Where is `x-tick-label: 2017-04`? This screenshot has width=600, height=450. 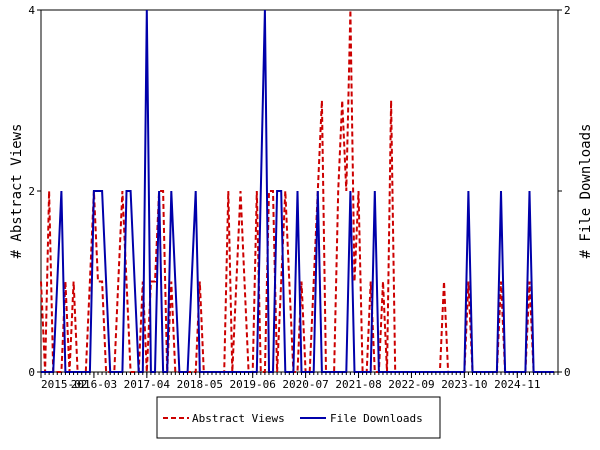 x-tick-label: 2017-04 is located at coordinates (147, 384).